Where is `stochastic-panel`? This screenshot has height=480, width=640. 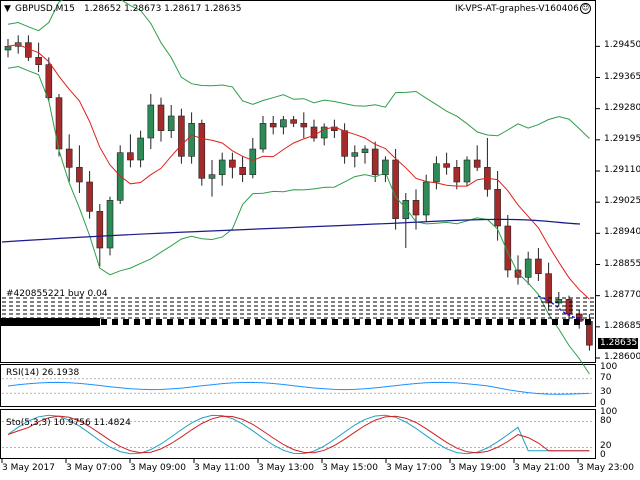
stochastic-panel is located at coordinates (298, 434).